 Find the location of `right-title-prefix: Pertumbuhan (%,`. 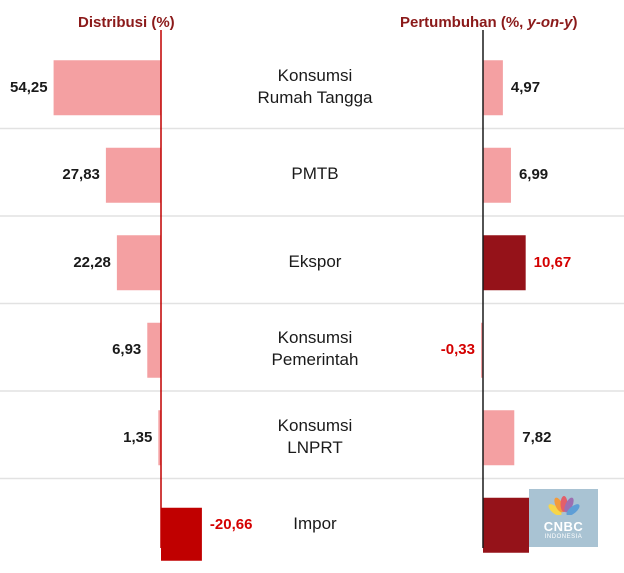

right-title-prefix: Pertumbuhan (%, is located at coordinates (464, 22).